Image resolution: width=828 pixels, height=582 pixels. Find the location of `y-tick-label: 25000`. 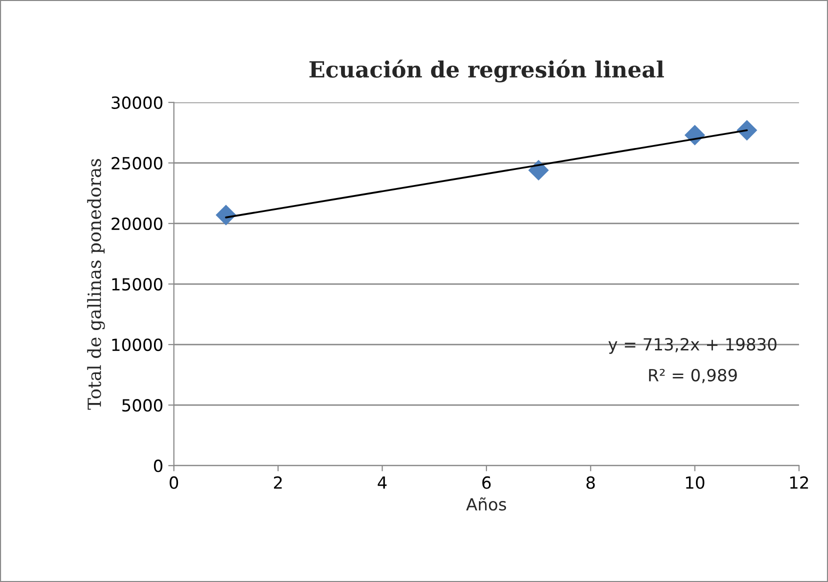

y-tick-label: 25000 is located at coordinates (137, 163).